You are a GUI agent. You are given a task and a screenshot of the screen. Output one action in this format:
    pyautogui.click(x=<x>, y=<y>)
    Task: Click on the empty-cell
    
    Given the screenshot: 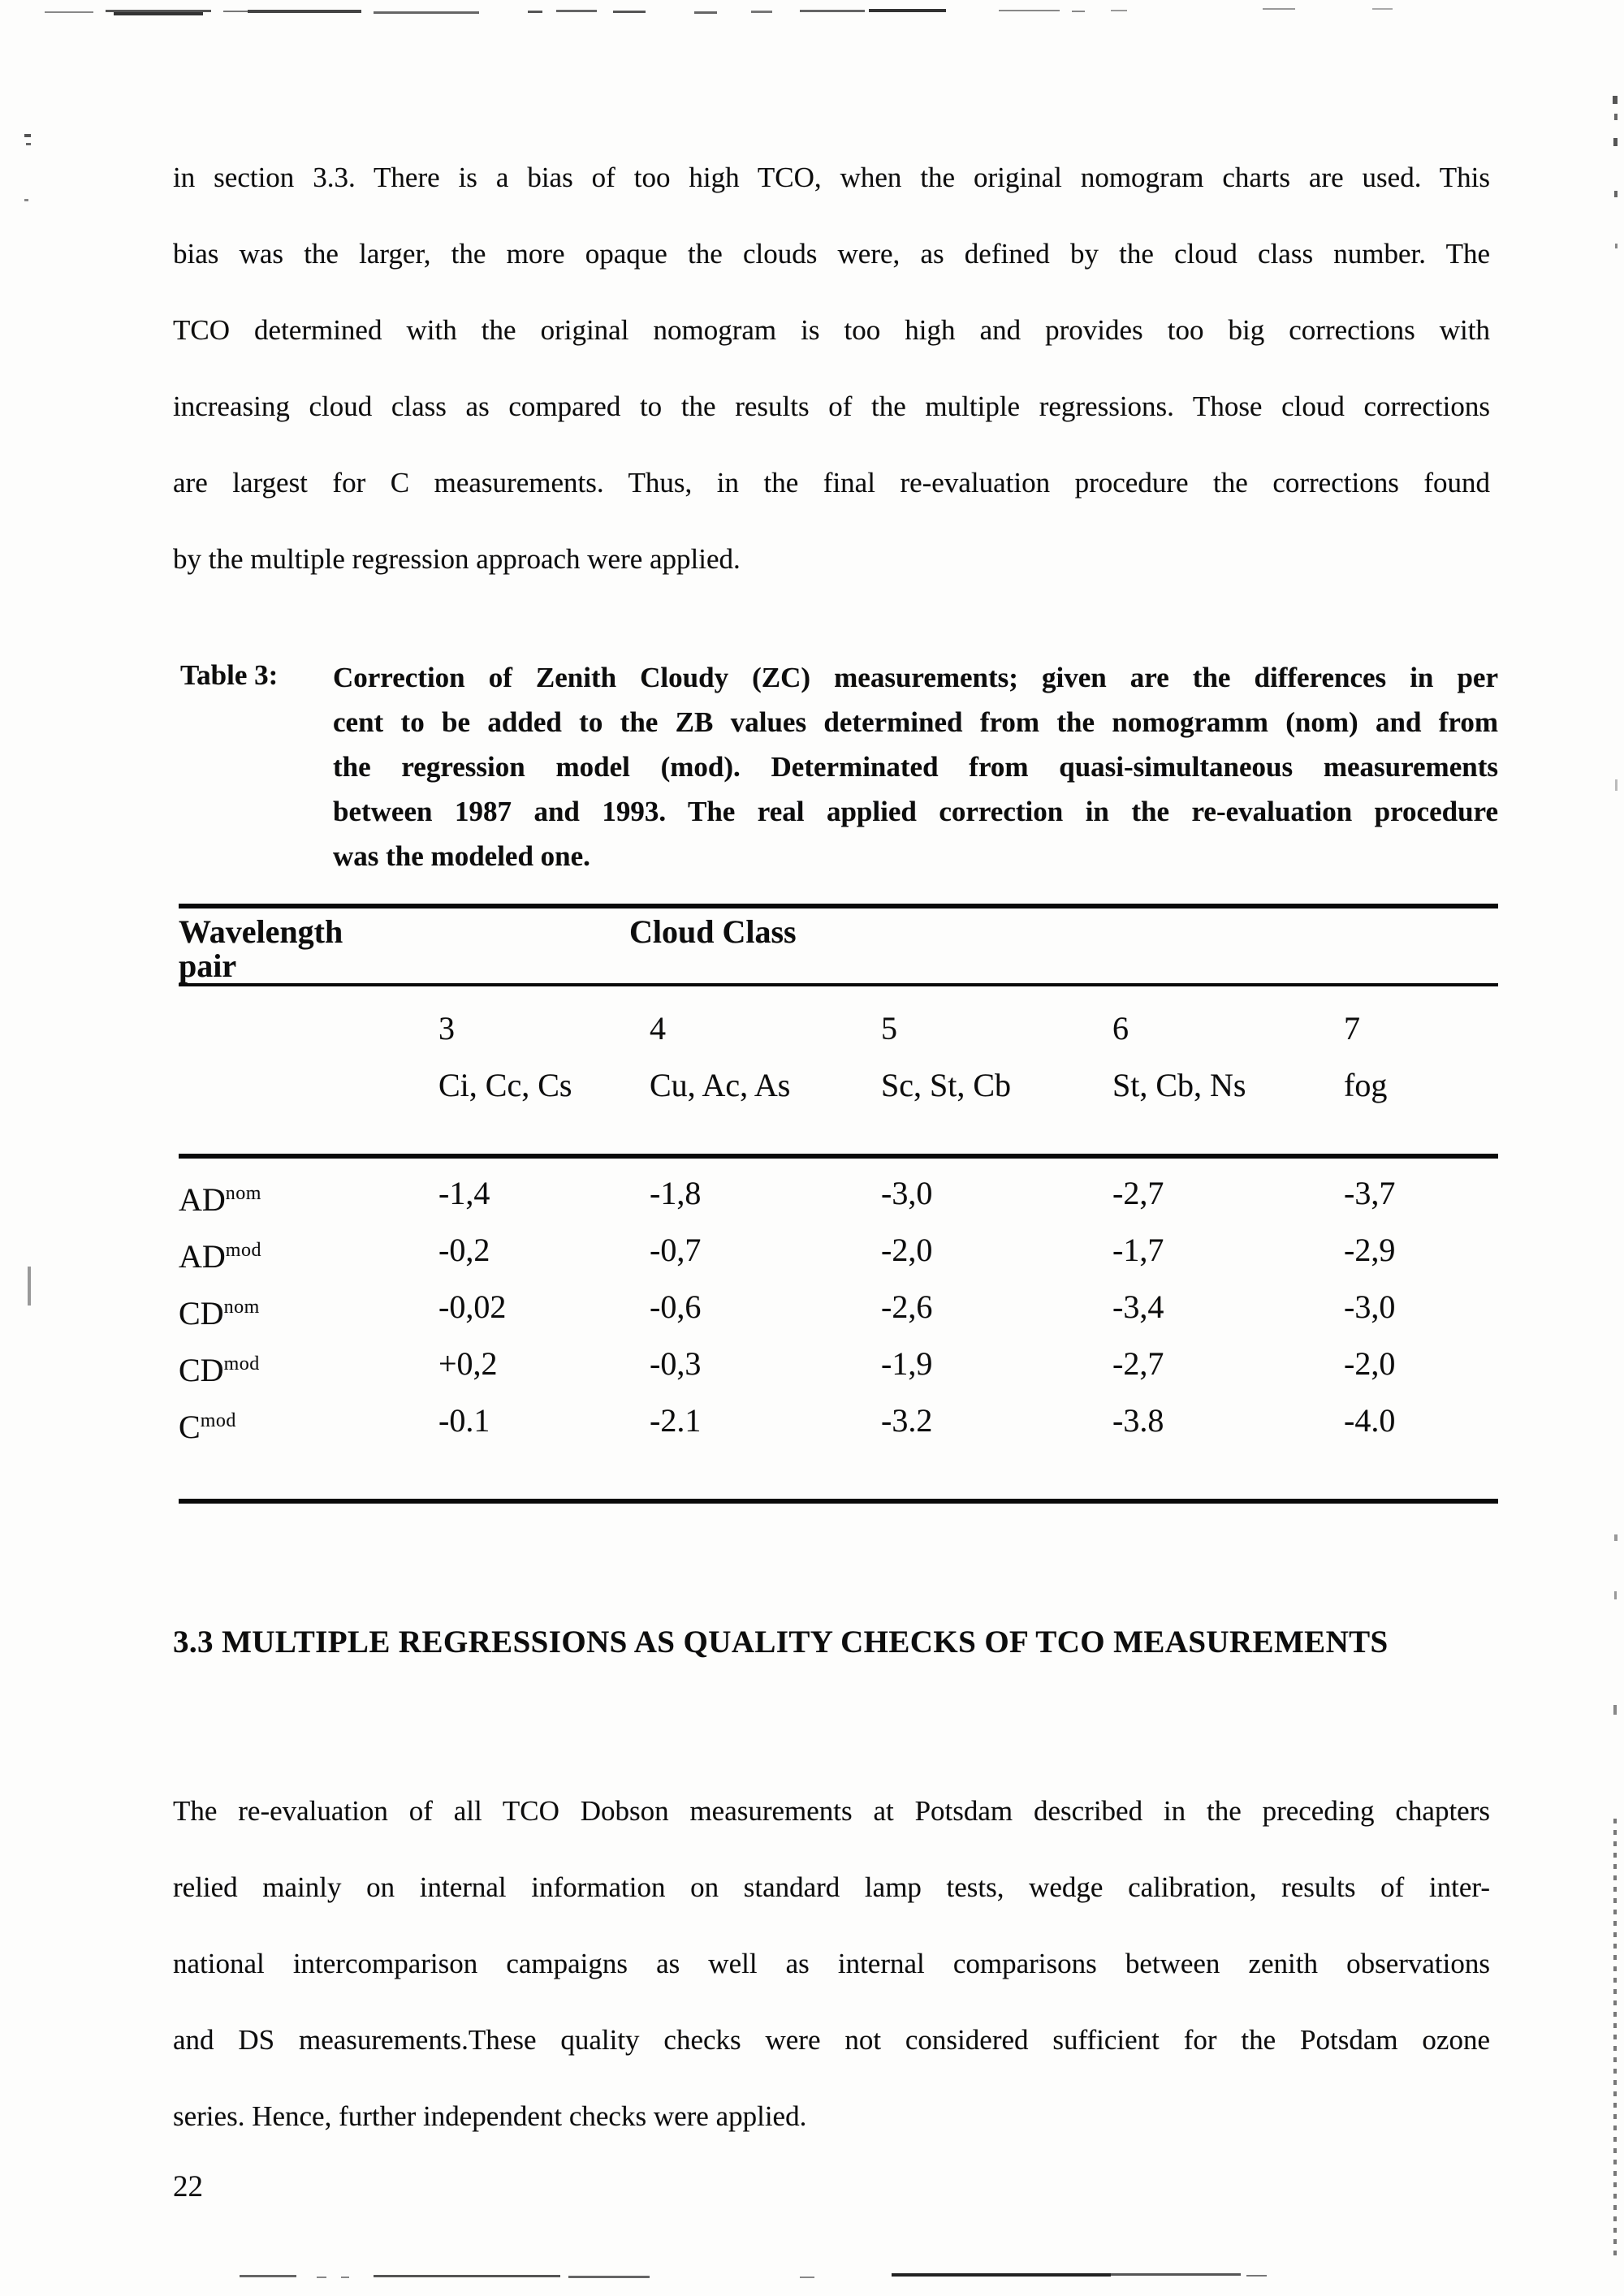 What is the action you would take?
    pyautogui.click(x=308, y=1028)
    